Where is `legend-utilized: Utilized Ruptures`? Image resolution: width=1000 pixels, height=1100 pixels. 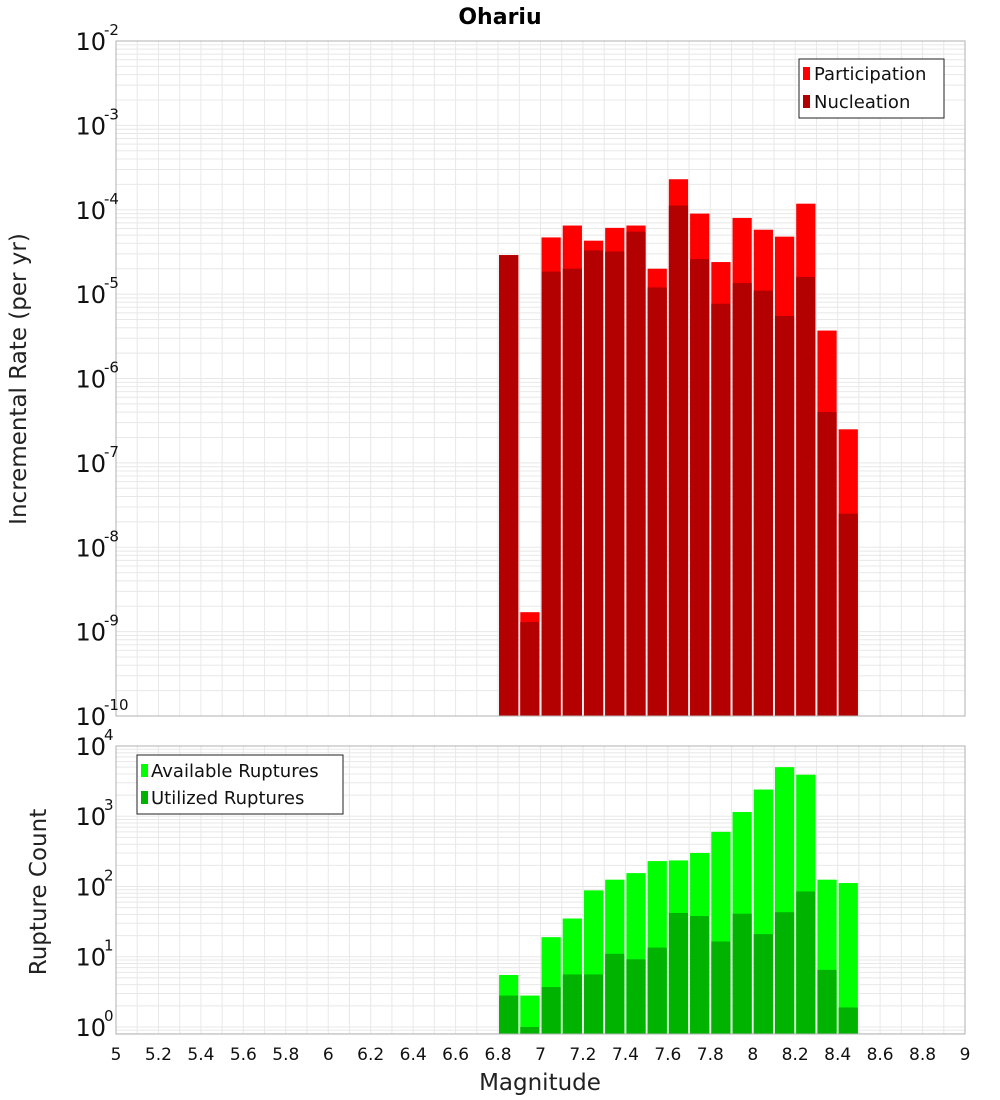 legend-utilized: Utilized Ruptures is located at coordinates (227, 798).